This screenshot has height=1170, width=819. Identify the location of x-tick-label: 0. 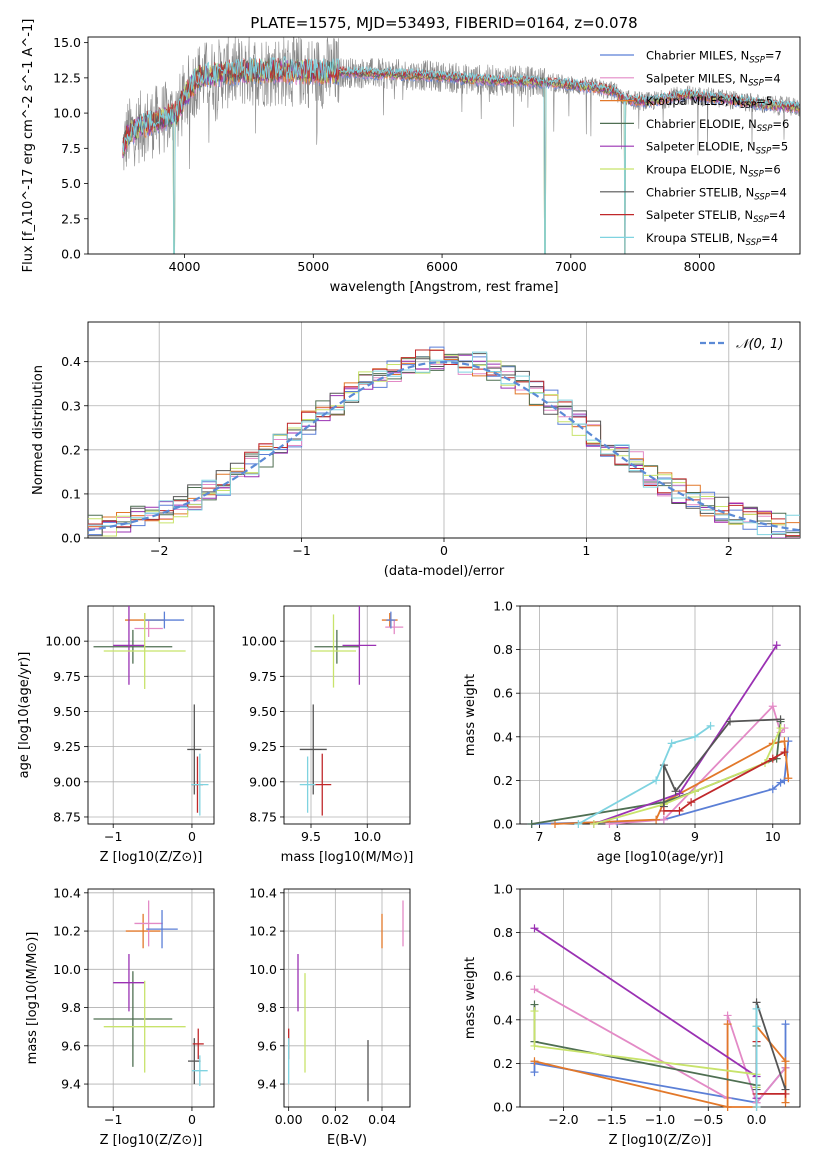
(192, 836).